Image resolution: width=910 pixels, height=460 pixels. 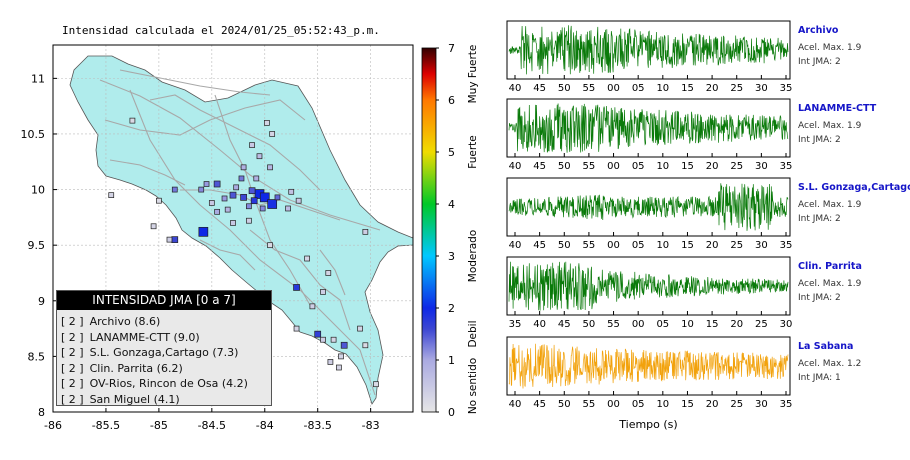 What do you see at coordinates (41, 412) in the screenshot?
I see `y-tick-label: 8` at bounding box center [41, 412].